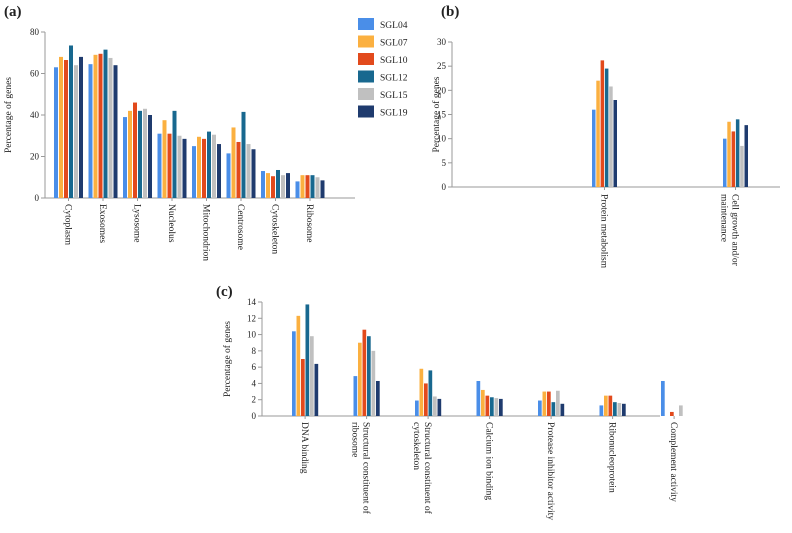  I want to click on y-tick-label-c: 6, so click(254, 367).